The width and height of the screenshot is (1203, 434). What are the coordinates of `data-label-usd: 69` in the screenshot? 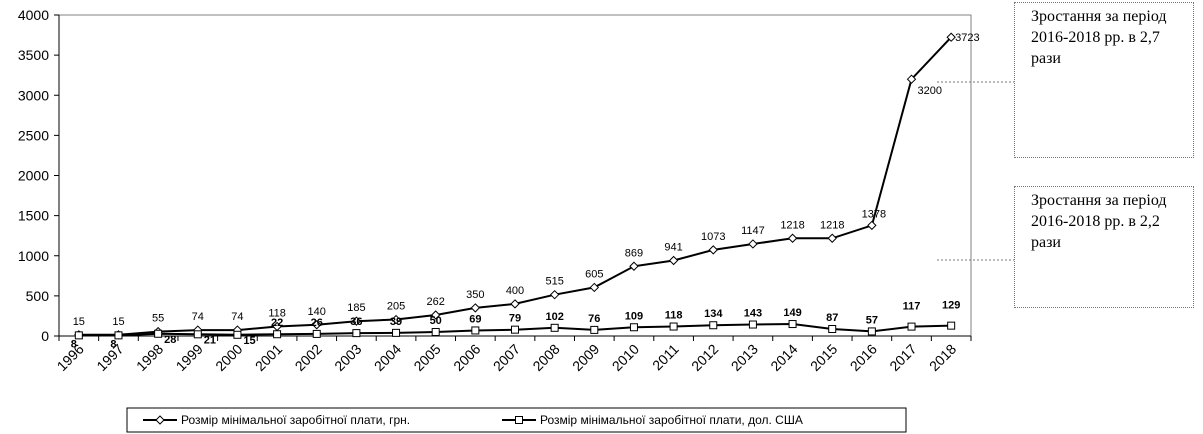 It's located at (475, 319).